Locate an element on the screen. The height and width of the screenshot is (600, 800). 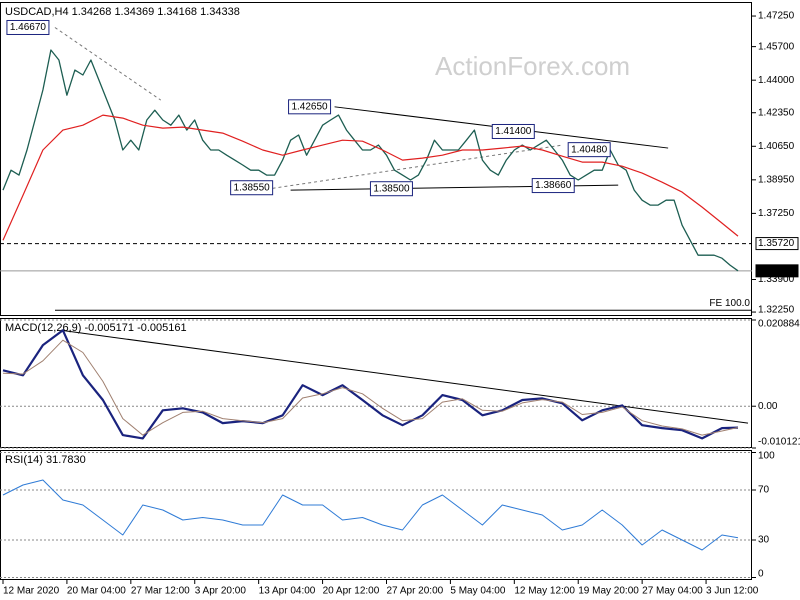
y-tick-label: 70 is located at coordinates (764, 490).